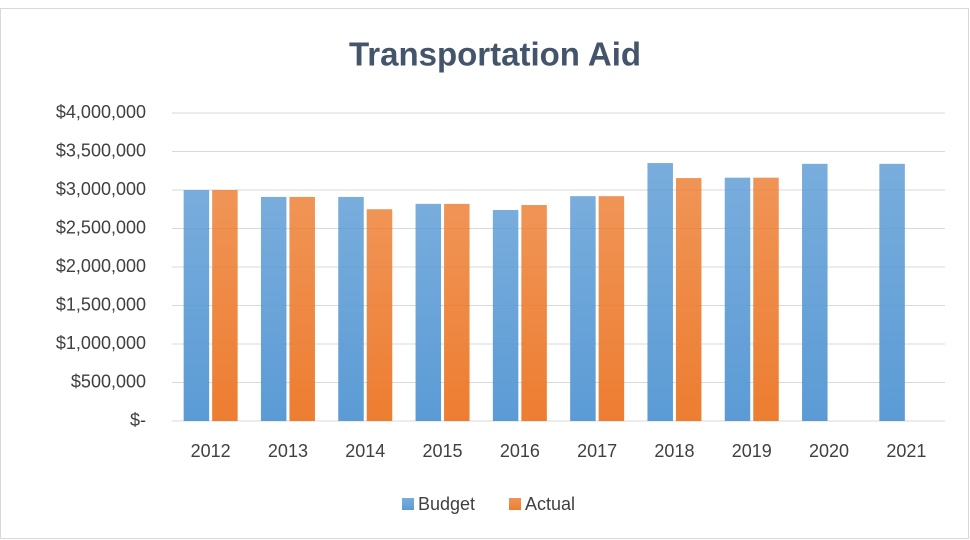 Image resolution: width=970 pixels, height=540 pixels. I want to click on legend-label: Actual, so click(550, 504).